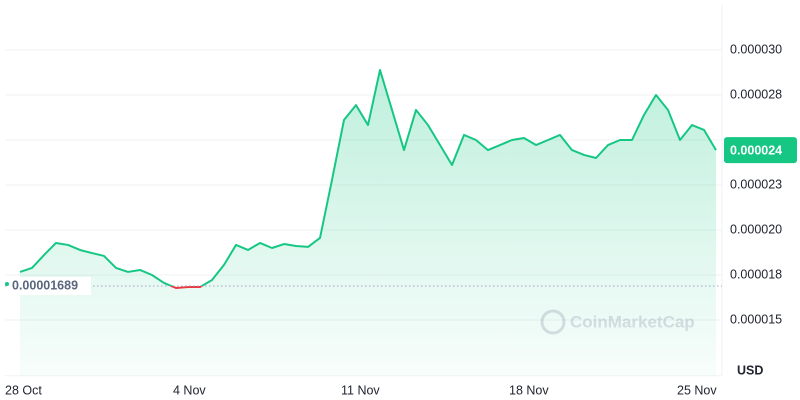 This screenshot has width=800, height=400. Describe the element at coordinates (756, 229) in the screenshot. I see `y-tick-label: 0.000020` at that location.